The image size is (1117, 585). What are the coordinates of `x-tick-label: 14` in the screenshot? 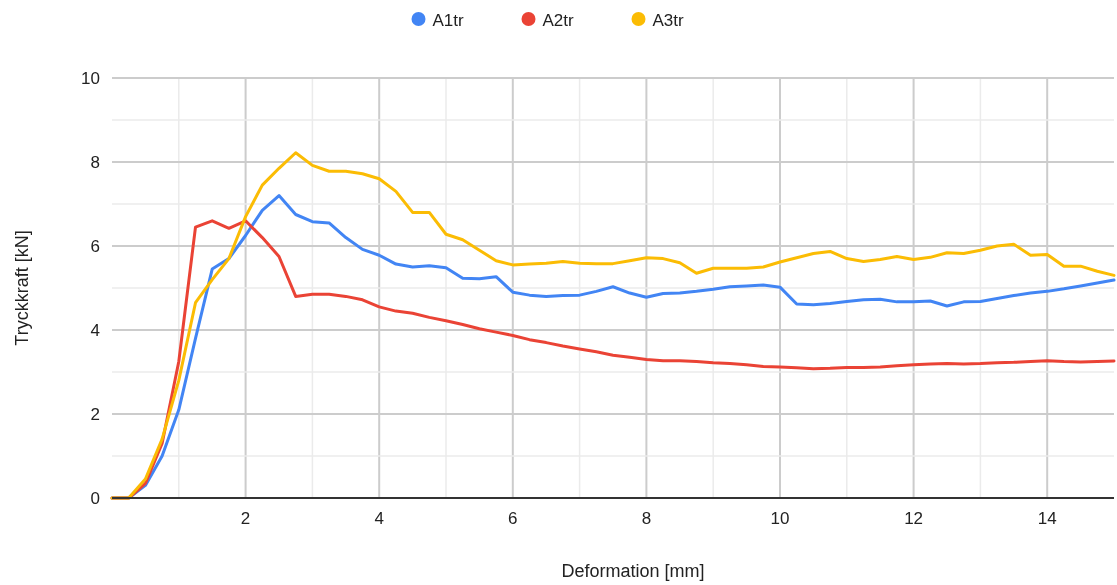 It's located at (1047, 518).